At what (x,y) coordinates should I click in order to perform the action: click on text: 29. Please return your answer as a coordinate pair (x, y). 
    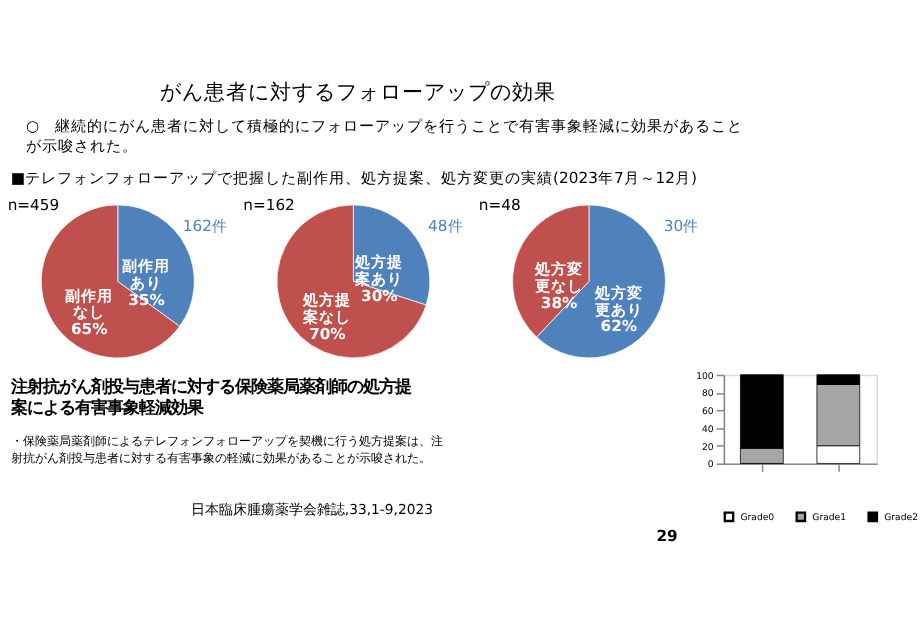
    Looking at the image, I should click on (667, 536).